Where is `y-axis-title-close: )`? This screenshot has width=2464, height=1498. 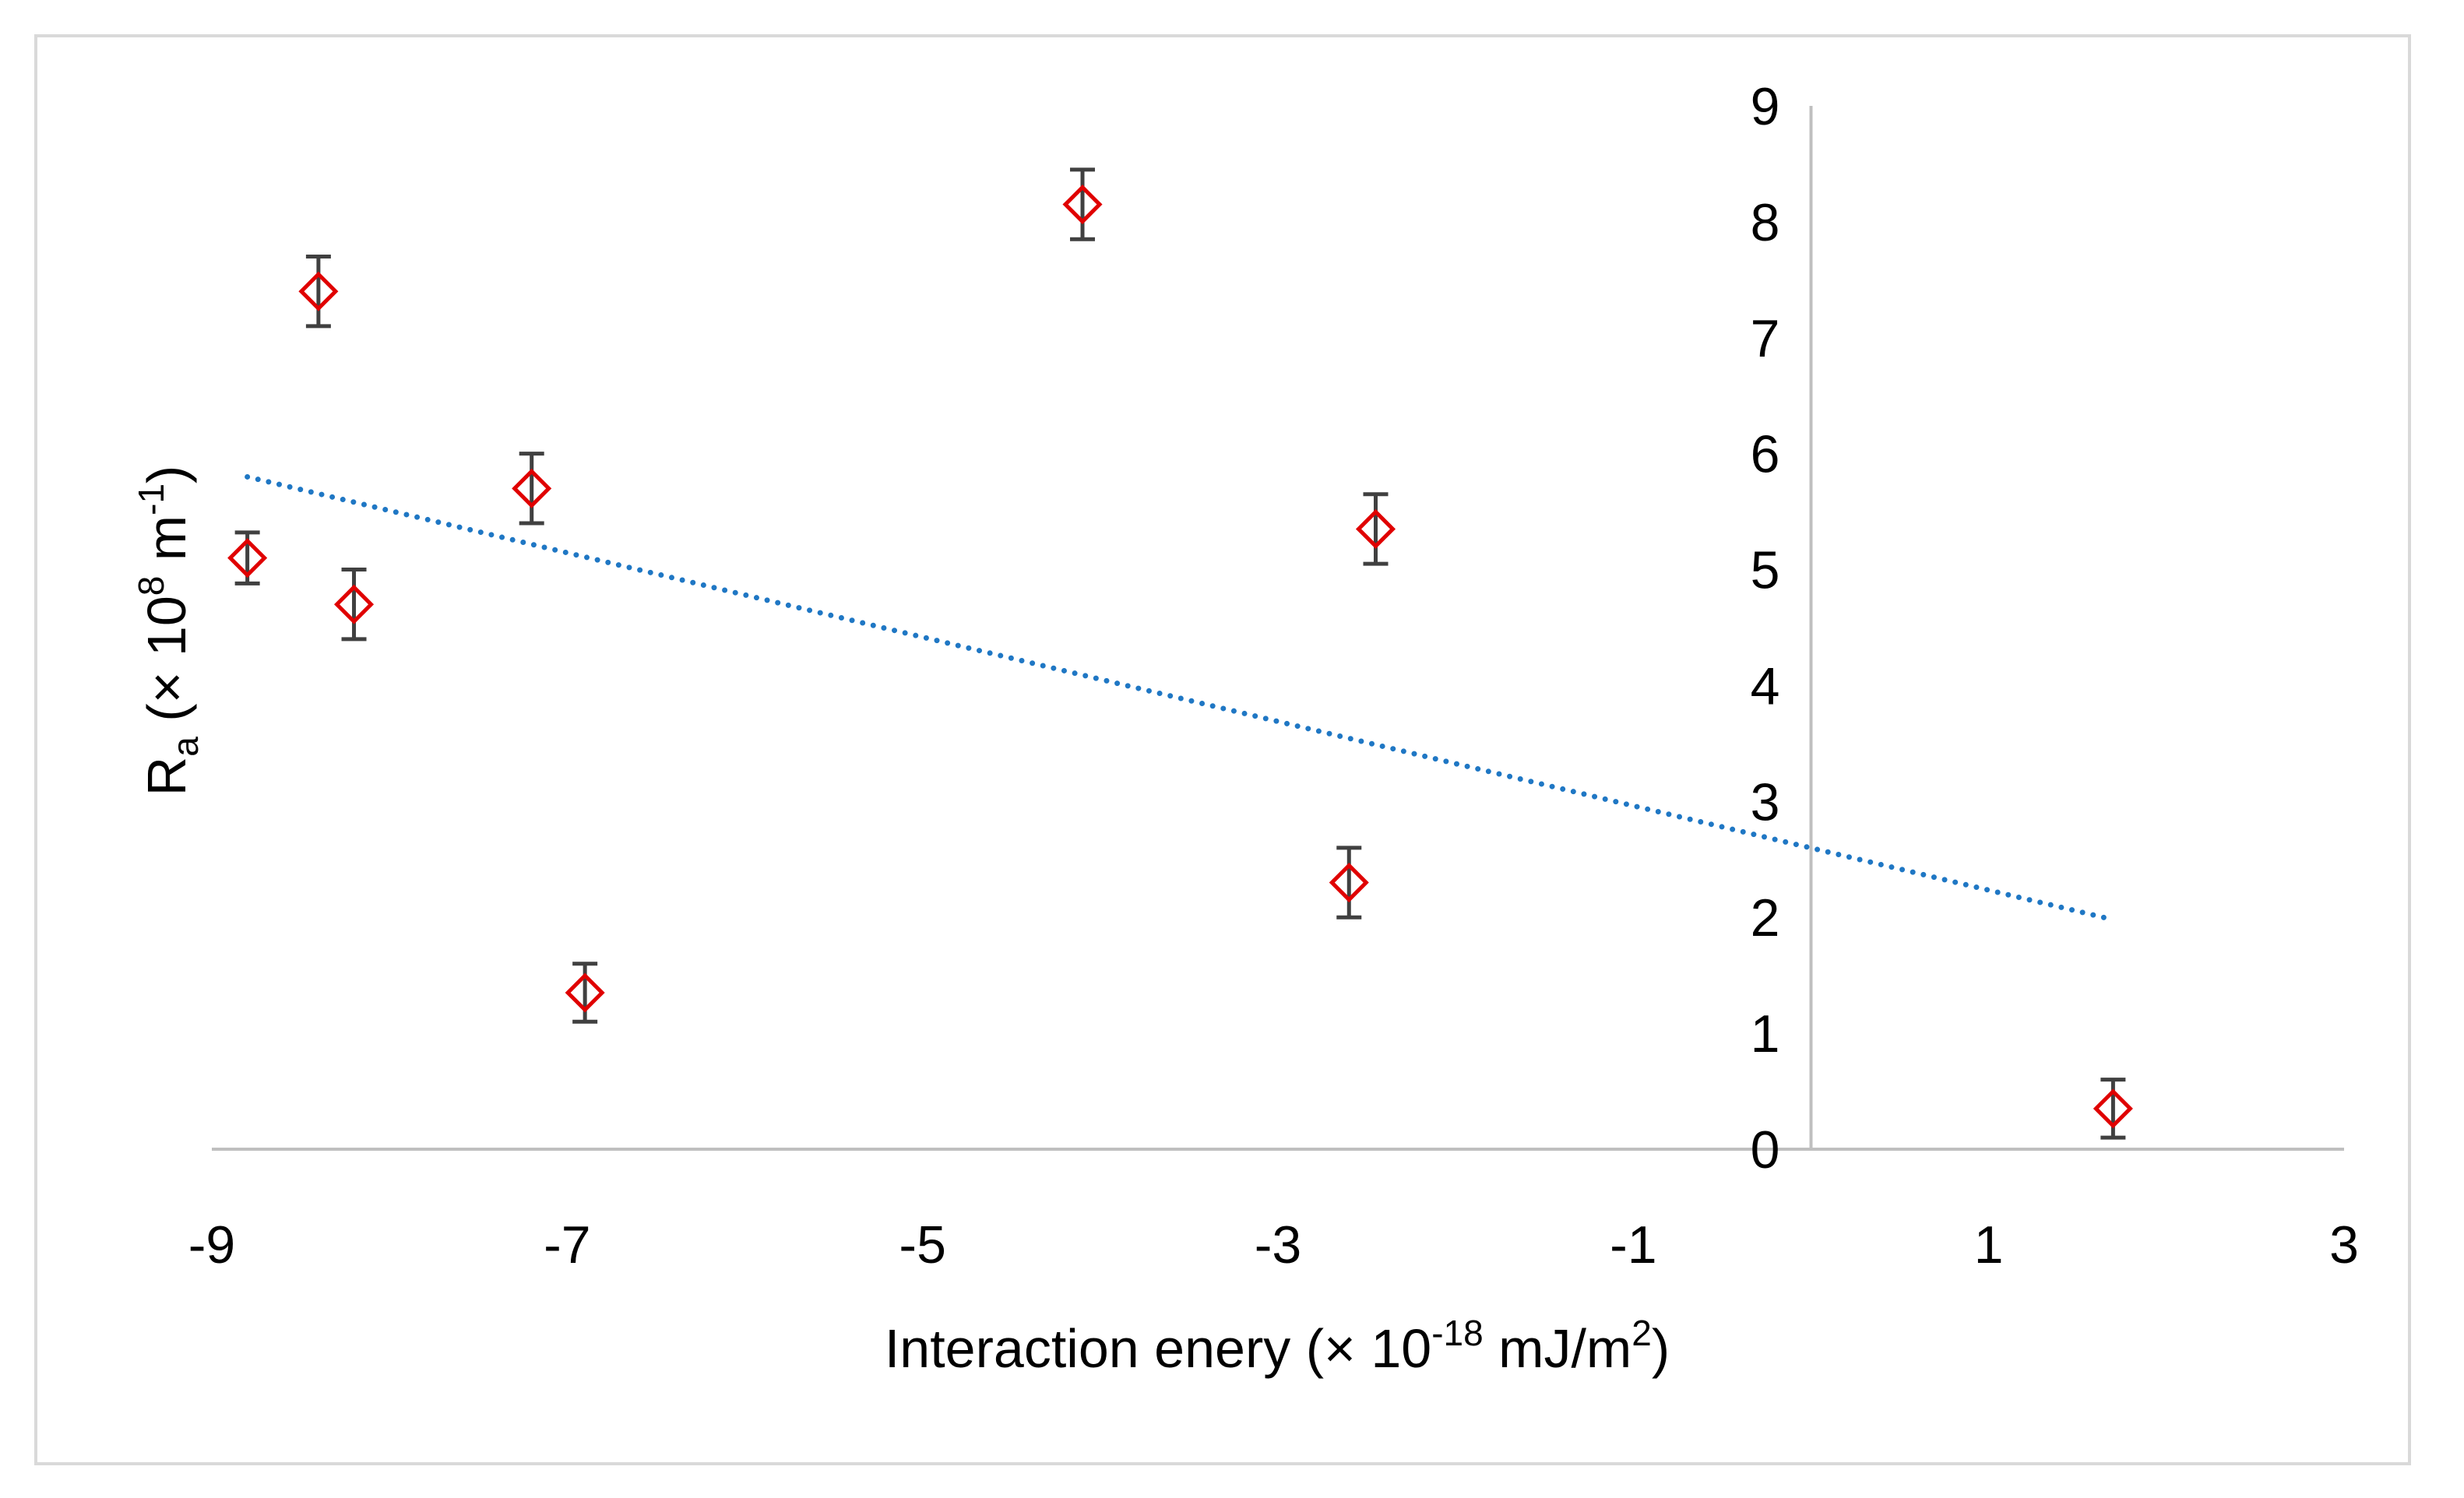 y-axis-title-close: ) is located at coordinates (166, 475).